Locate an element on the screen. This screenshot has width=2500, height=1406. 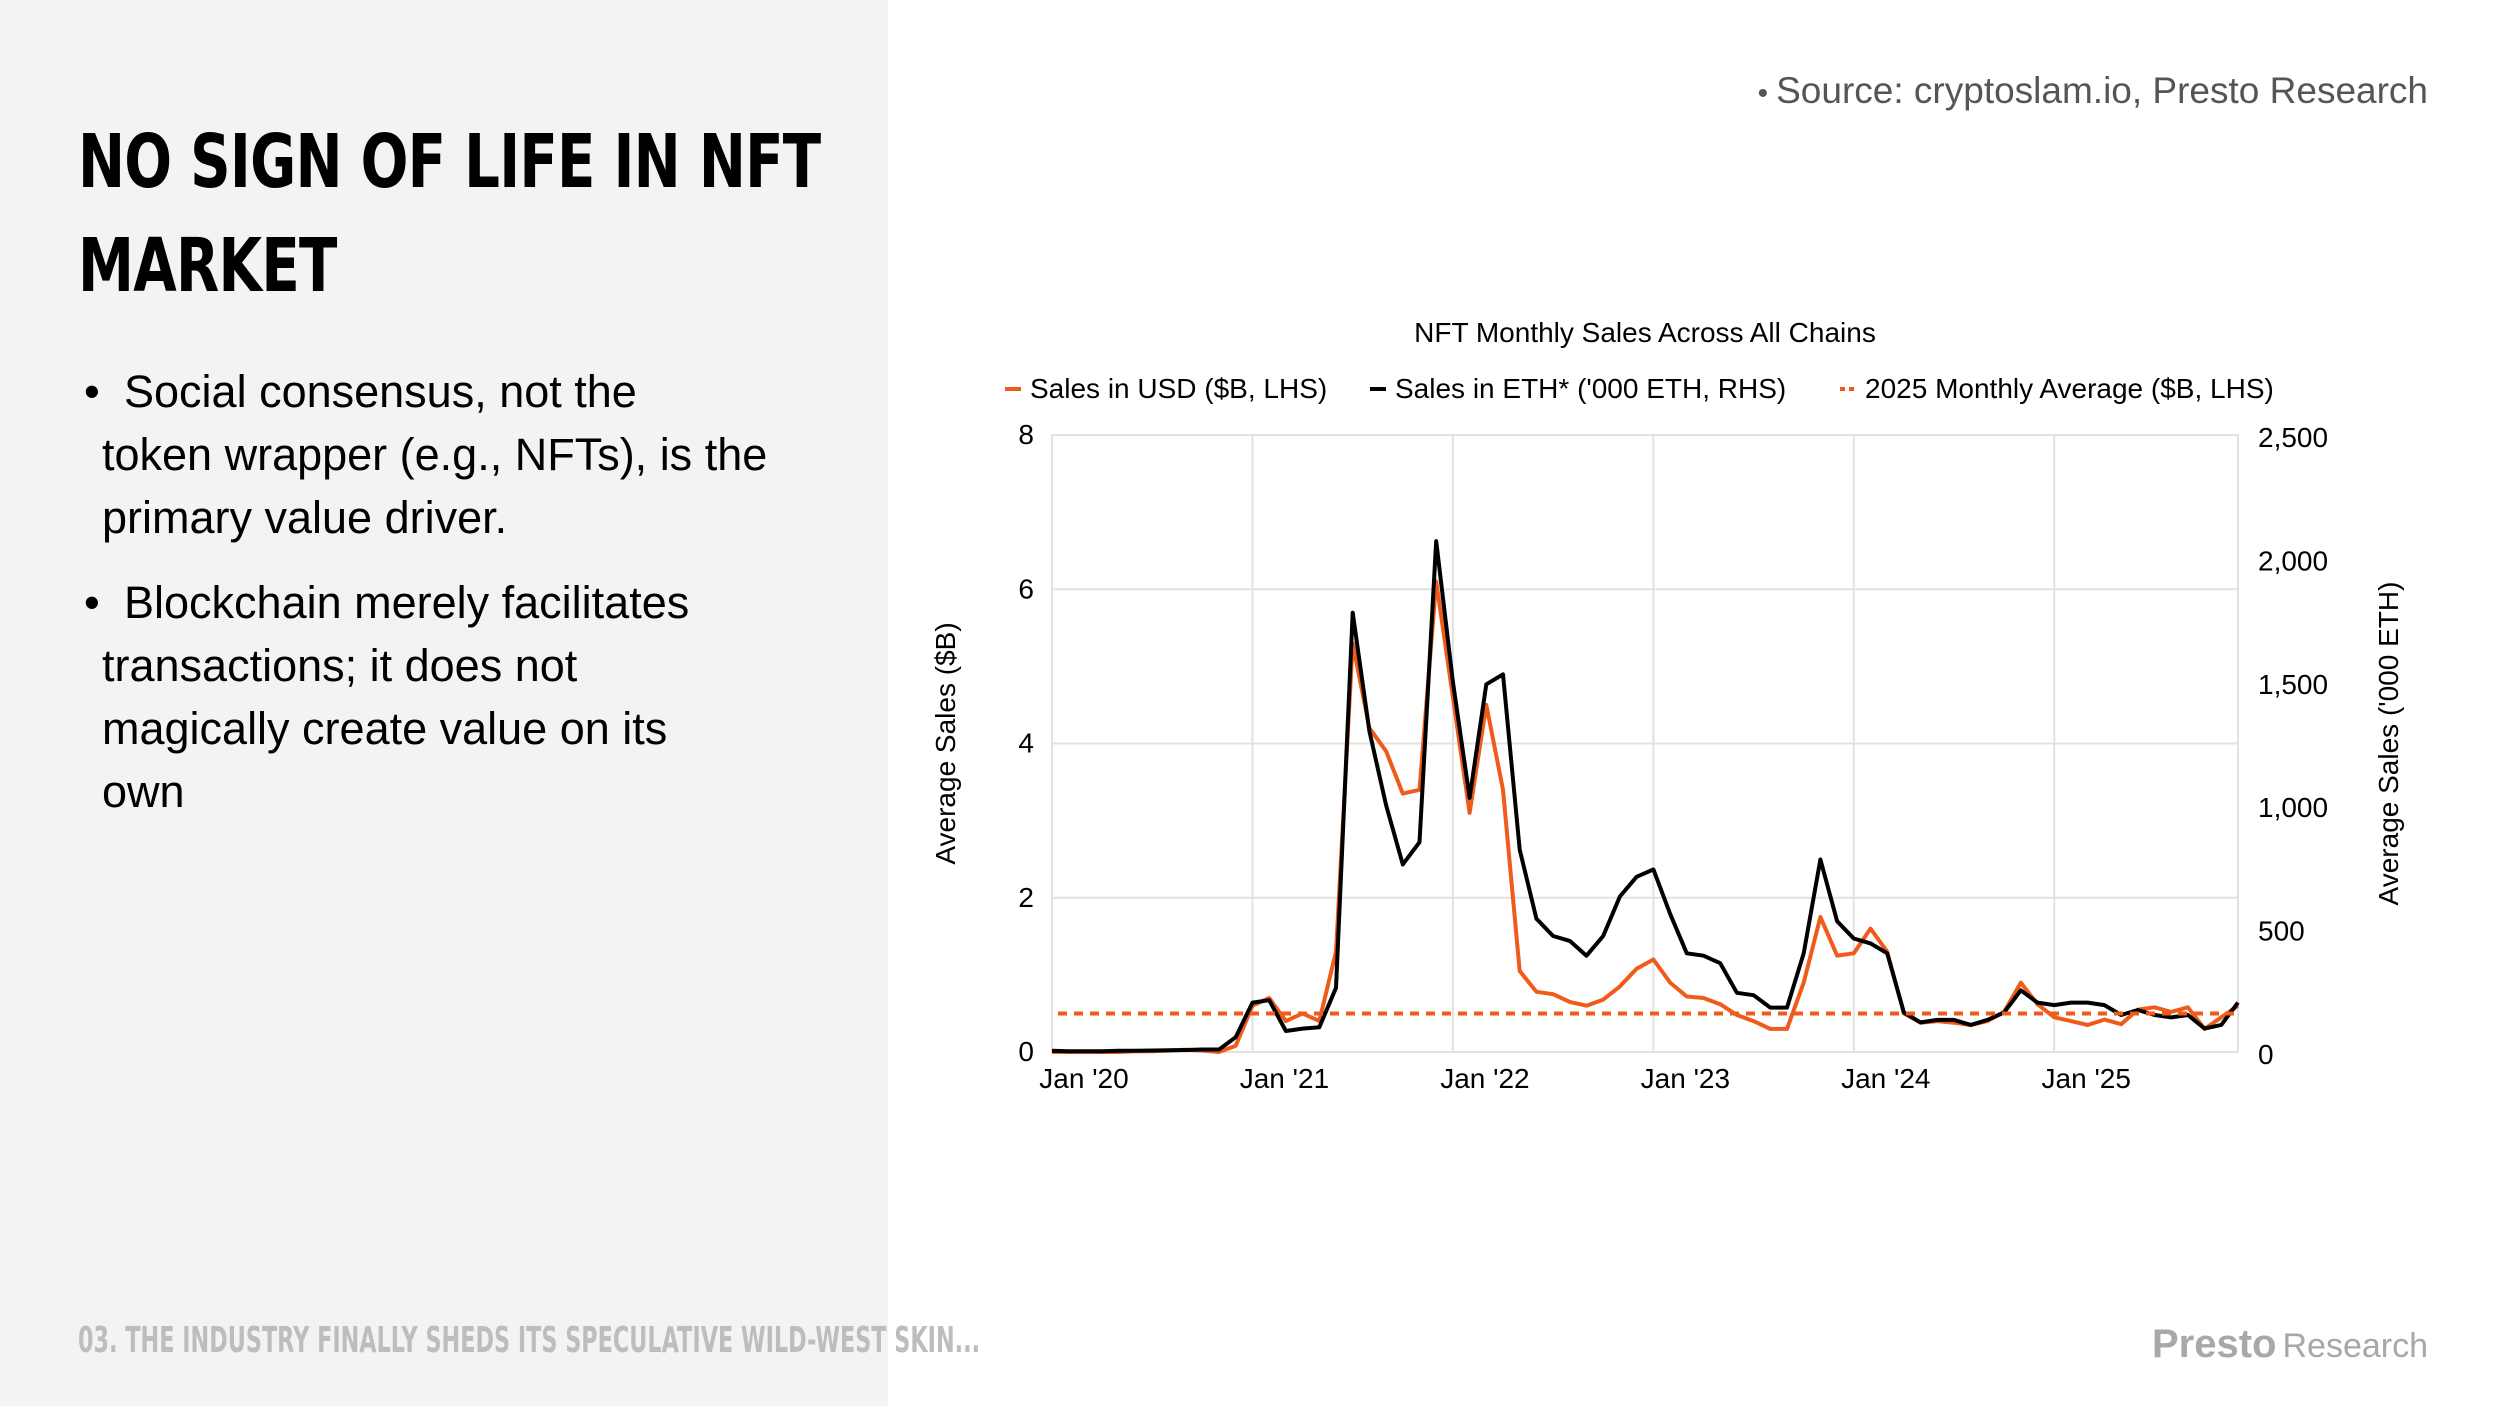
logo-brand: Presto is located at coordinates (2214, 1344).